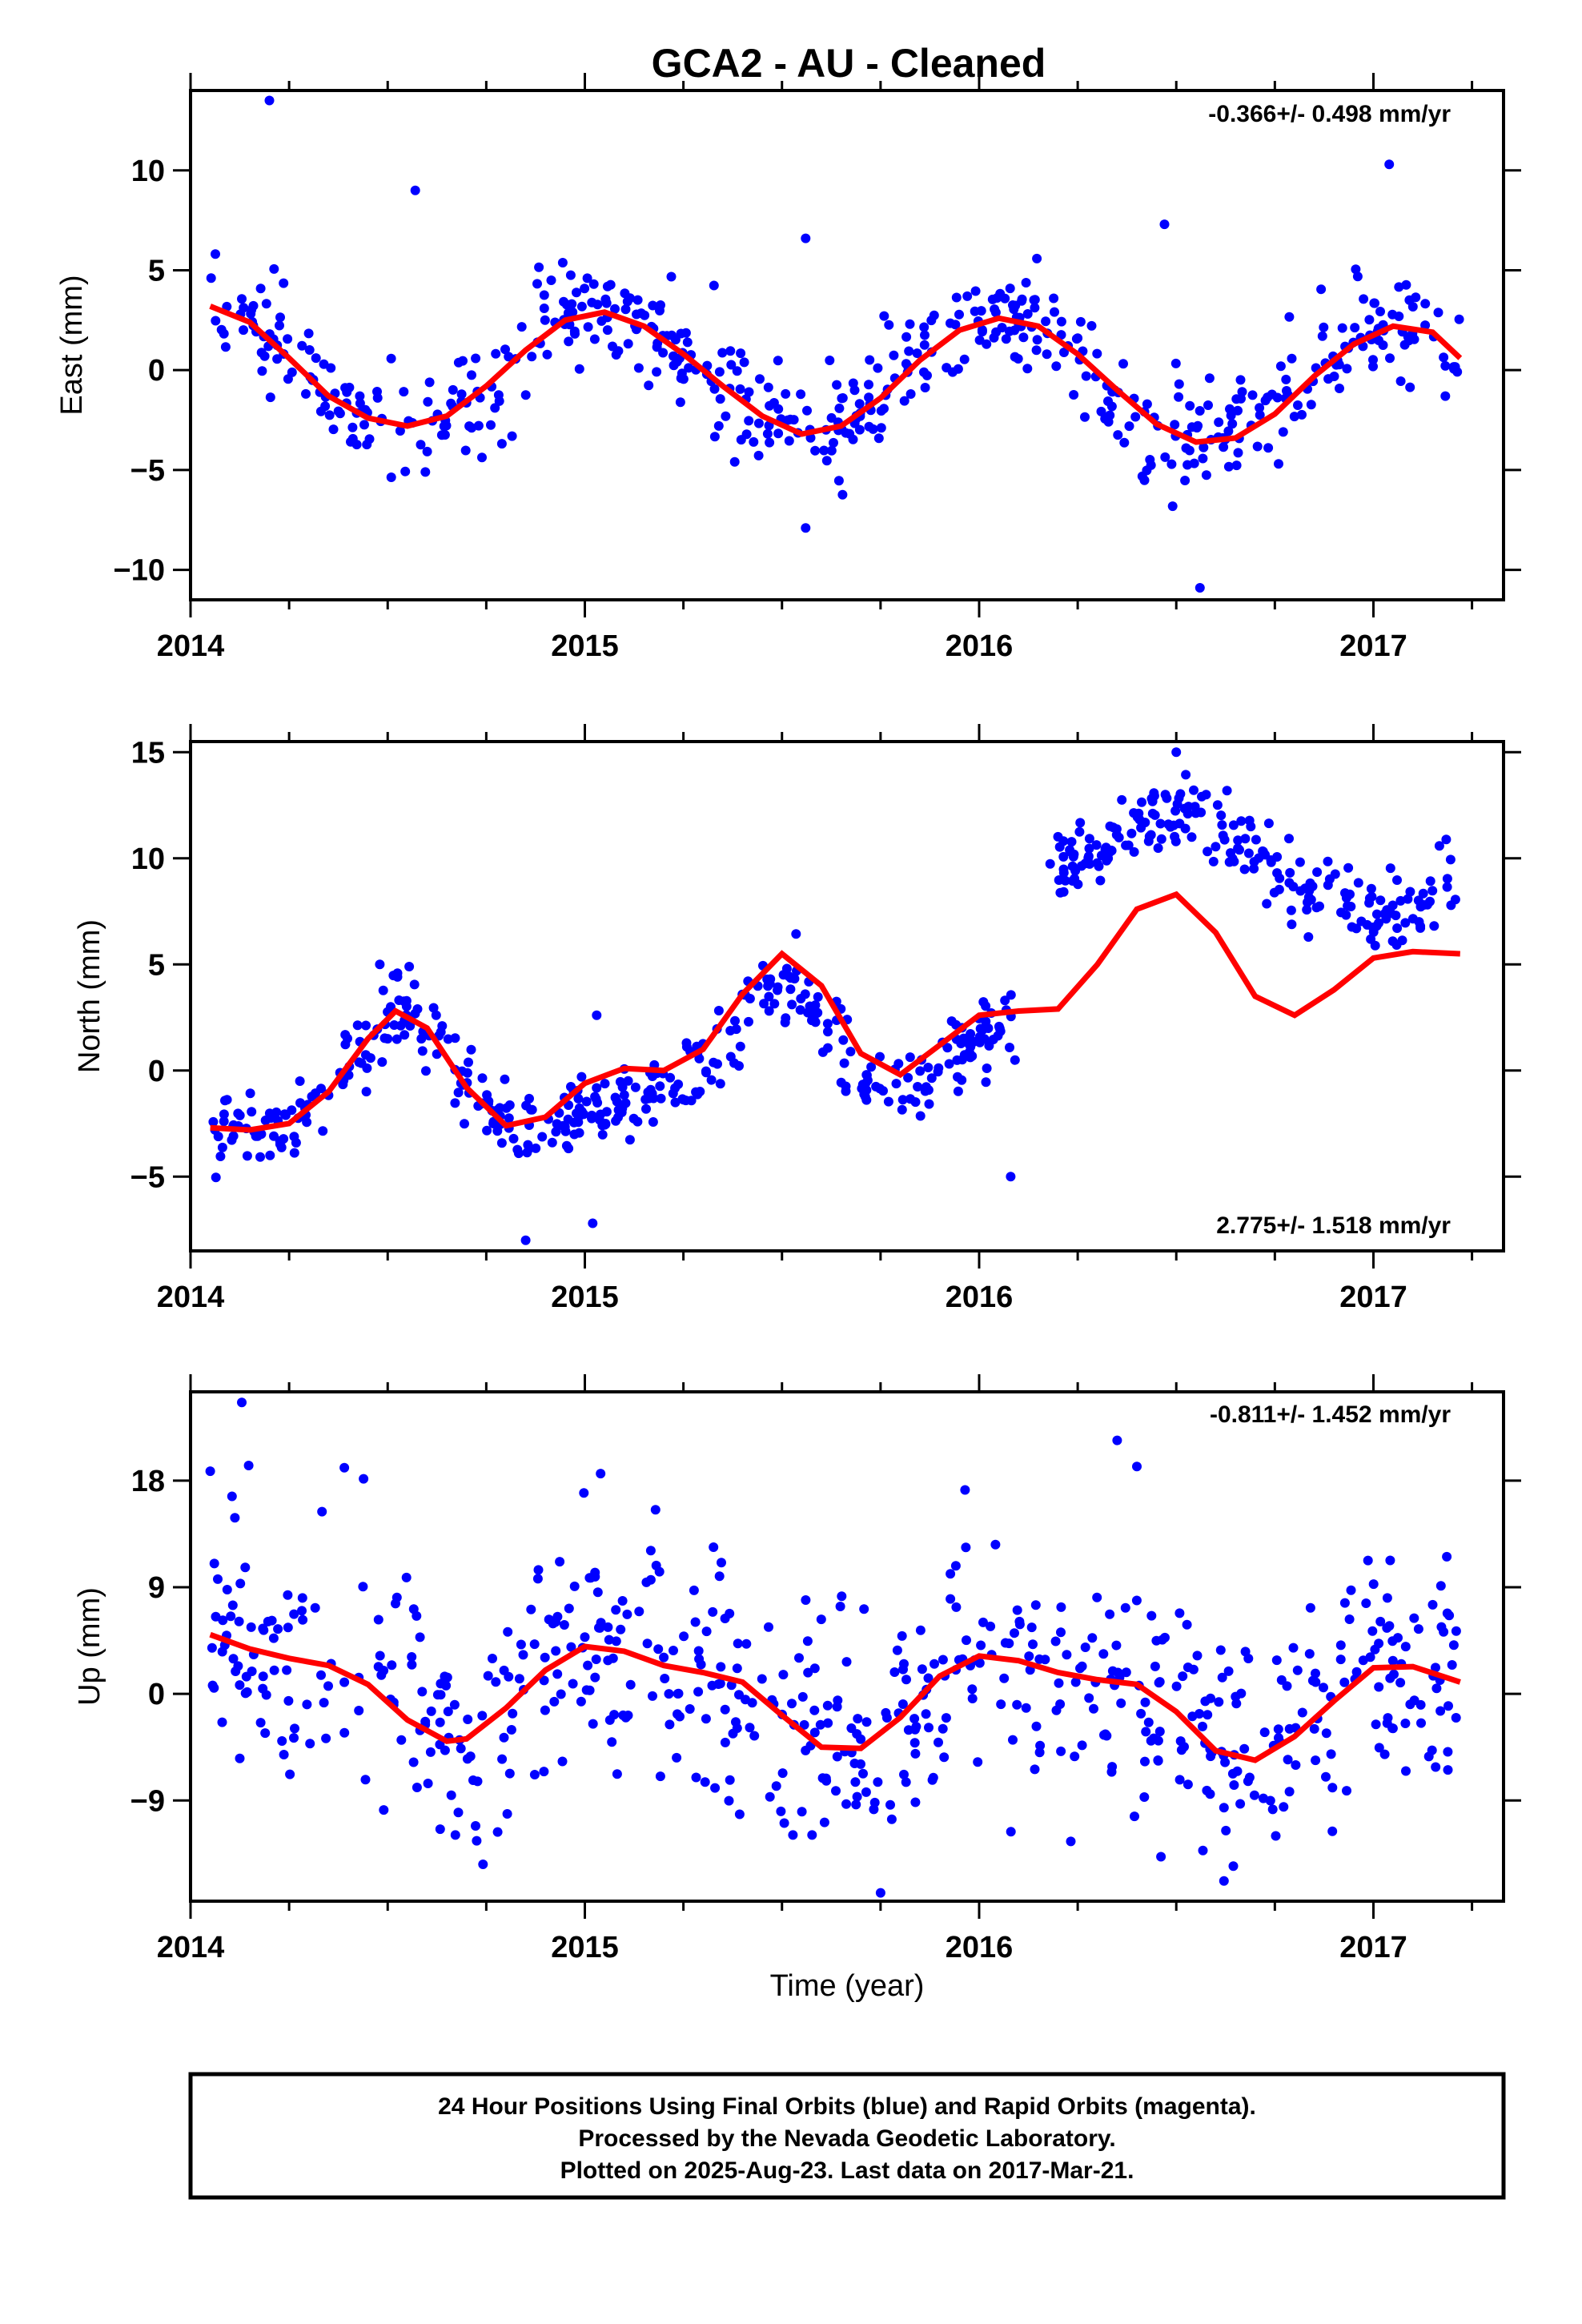 The width and height of the screenshot is (1582, 2324). I want to click on x-tick-label: 2014, so click(191, 646).